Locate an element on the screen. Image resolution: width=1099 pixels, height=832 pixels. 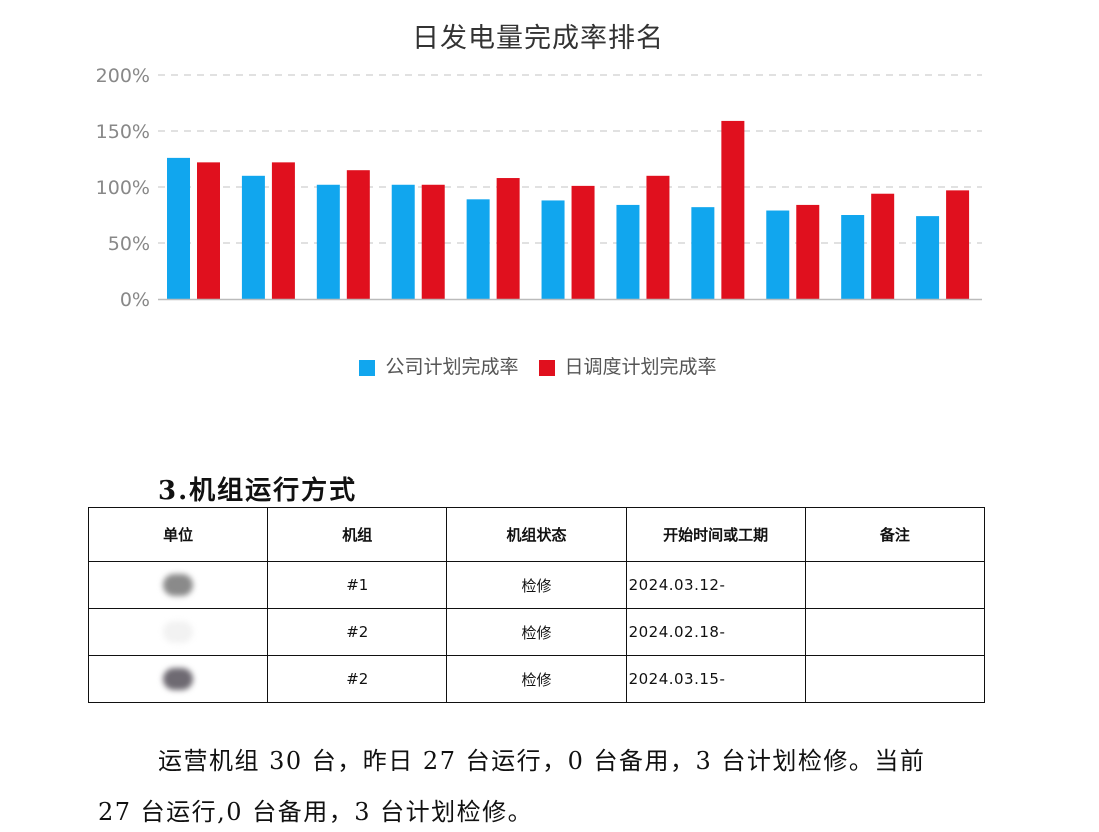
table-row: #2 检修 2024.03.15- is located at coordinates (536, 679).